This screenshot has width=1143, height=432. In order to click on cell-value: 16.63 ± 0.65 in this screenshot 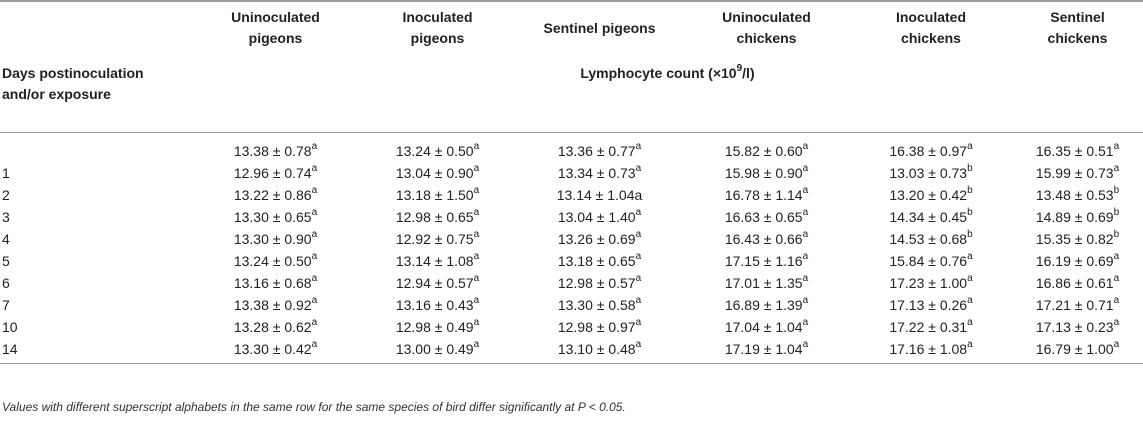, I will do `click(763, 217)`.